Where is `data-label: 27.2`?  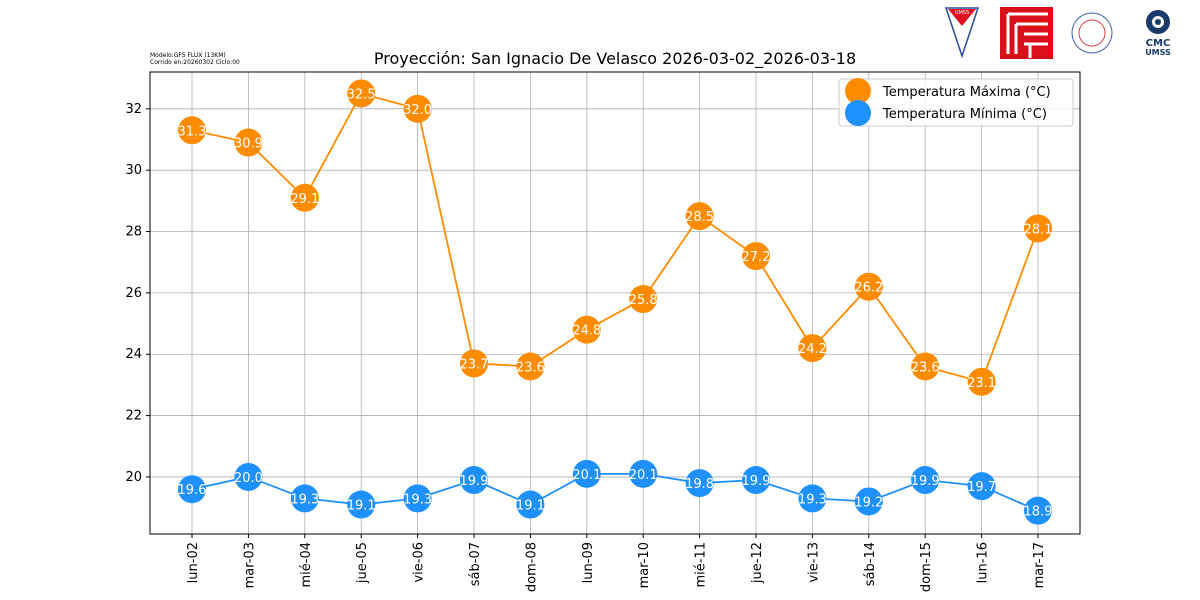 data-label: 27.2 is located at coordinates (756, 257).